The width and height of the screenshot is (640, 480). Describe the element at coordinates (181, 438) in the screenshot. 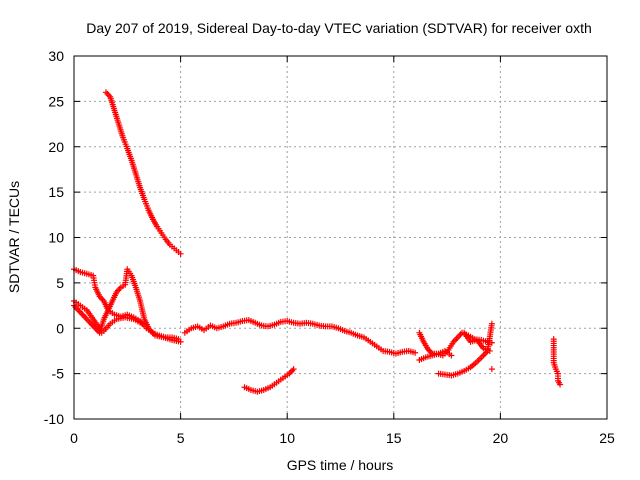

I see `x-tick-label: 5` at that location.